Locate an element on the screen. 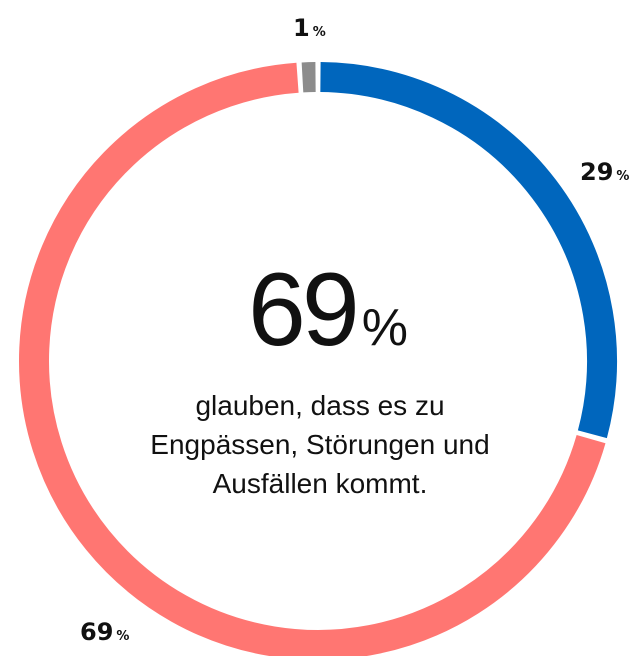  value-label: 29% is located at coordinates (604, 172).